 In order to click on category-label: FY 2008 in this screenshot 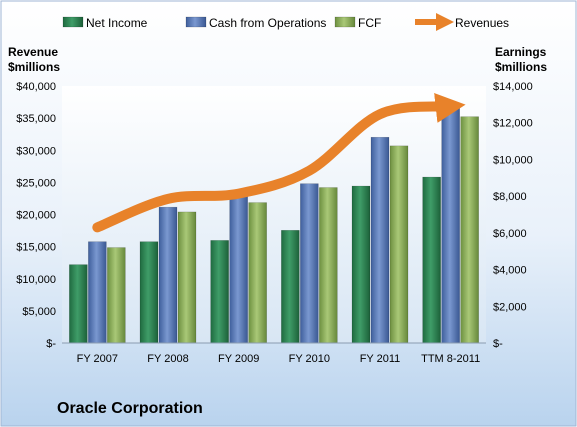, I will do `click(167, 359)`.